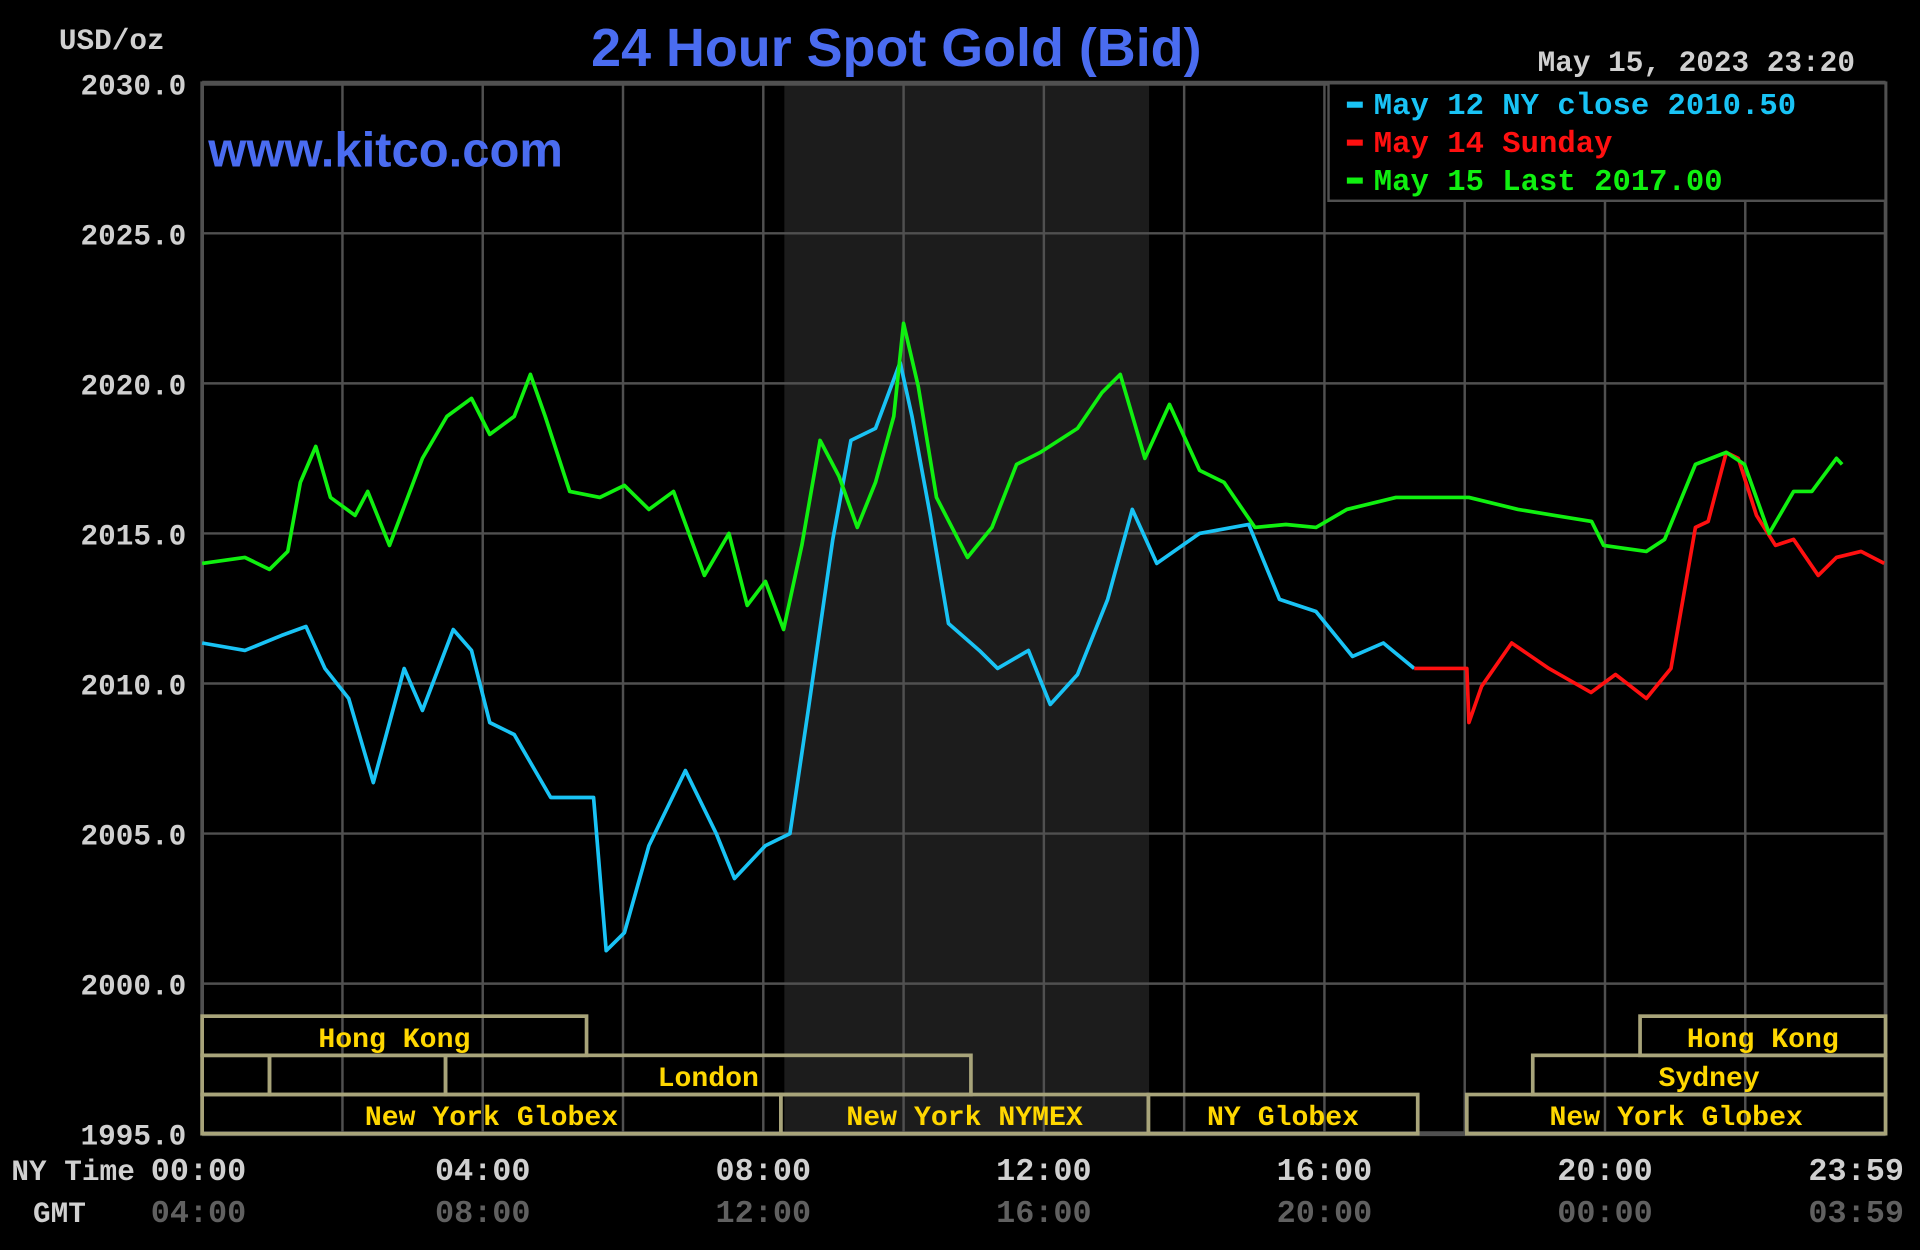  Describe the element at coordinates (133, 386) in the screenshot. I see `y-tick-label: 2020.0` at that location.